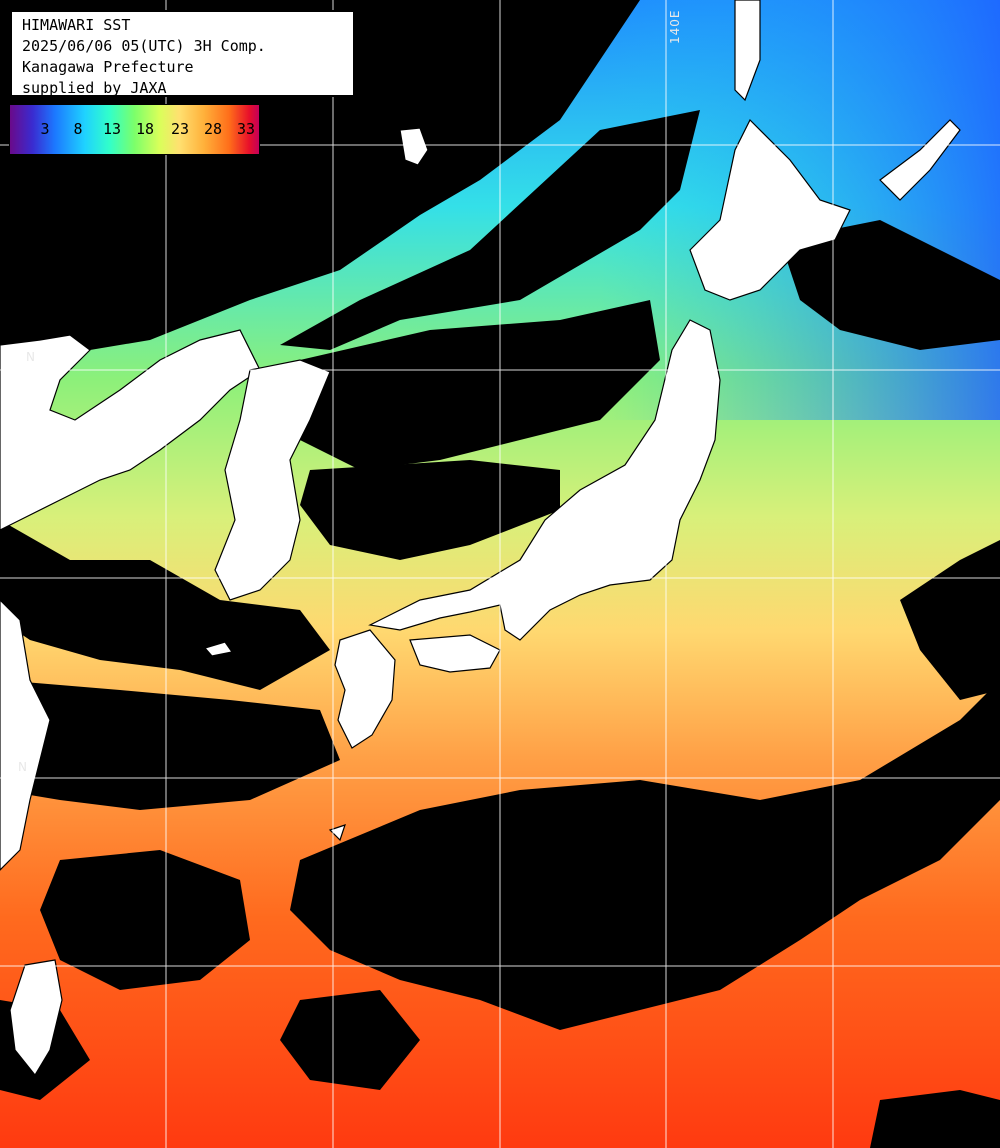  I want to click on land-kamchatka-kuril, so click(920, 160).